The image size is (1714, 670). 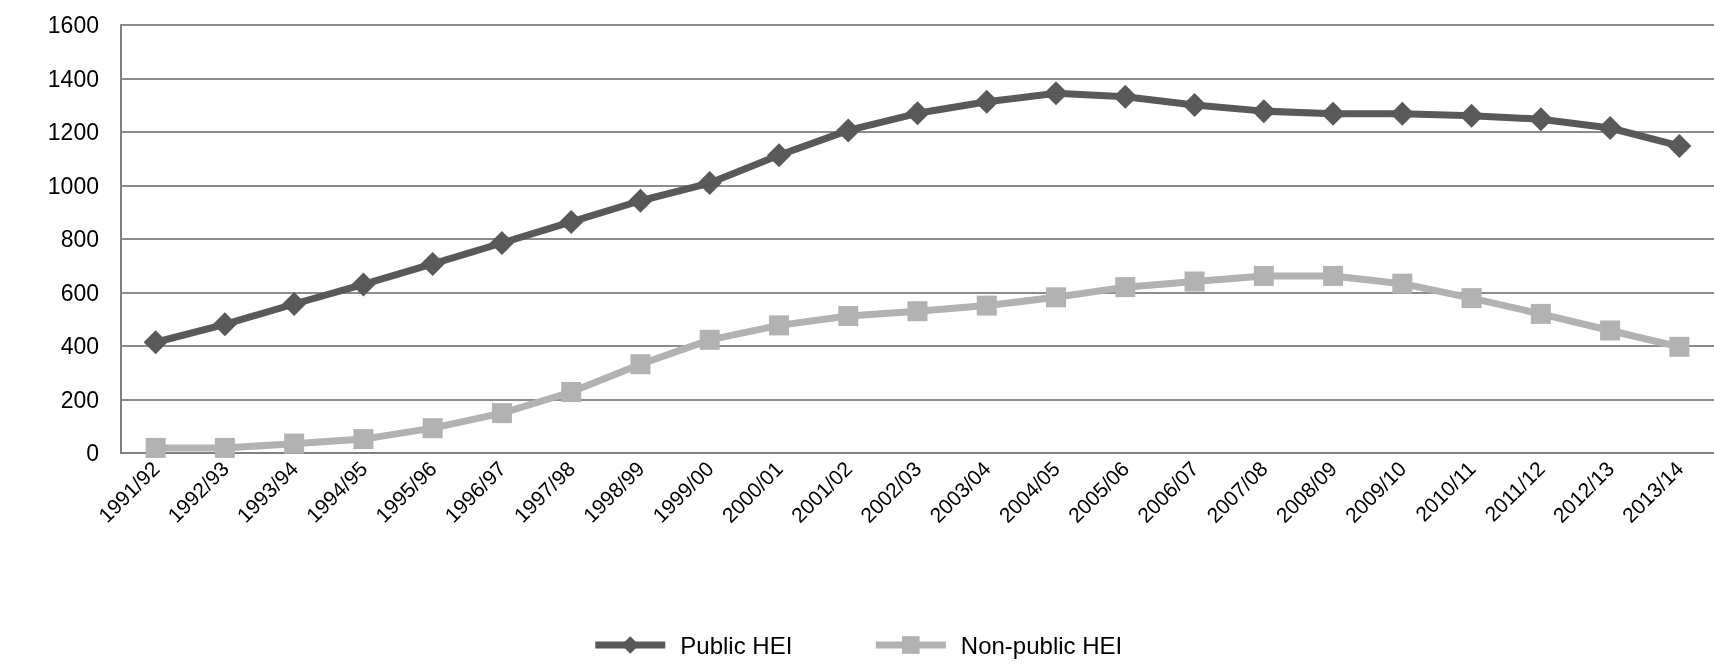 I want to click on y-tick-label: 600, so click(x=79, y=292).